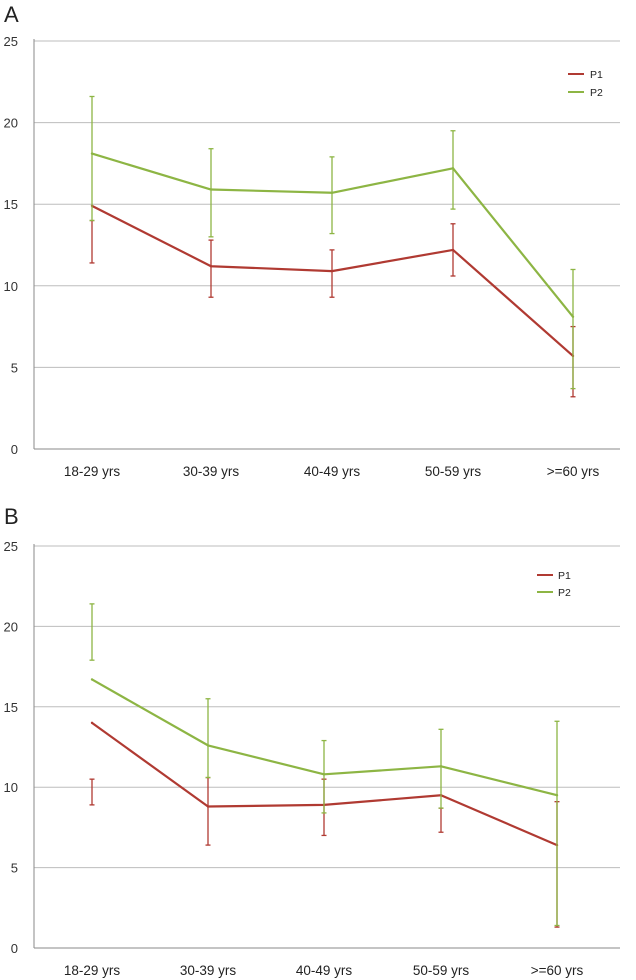 The height and width of the screenshot is (980, 636). Describe the element at coordinates (564, 593) in the screenshot. I see `panel-b-legend-label-p2: P2` at that location.